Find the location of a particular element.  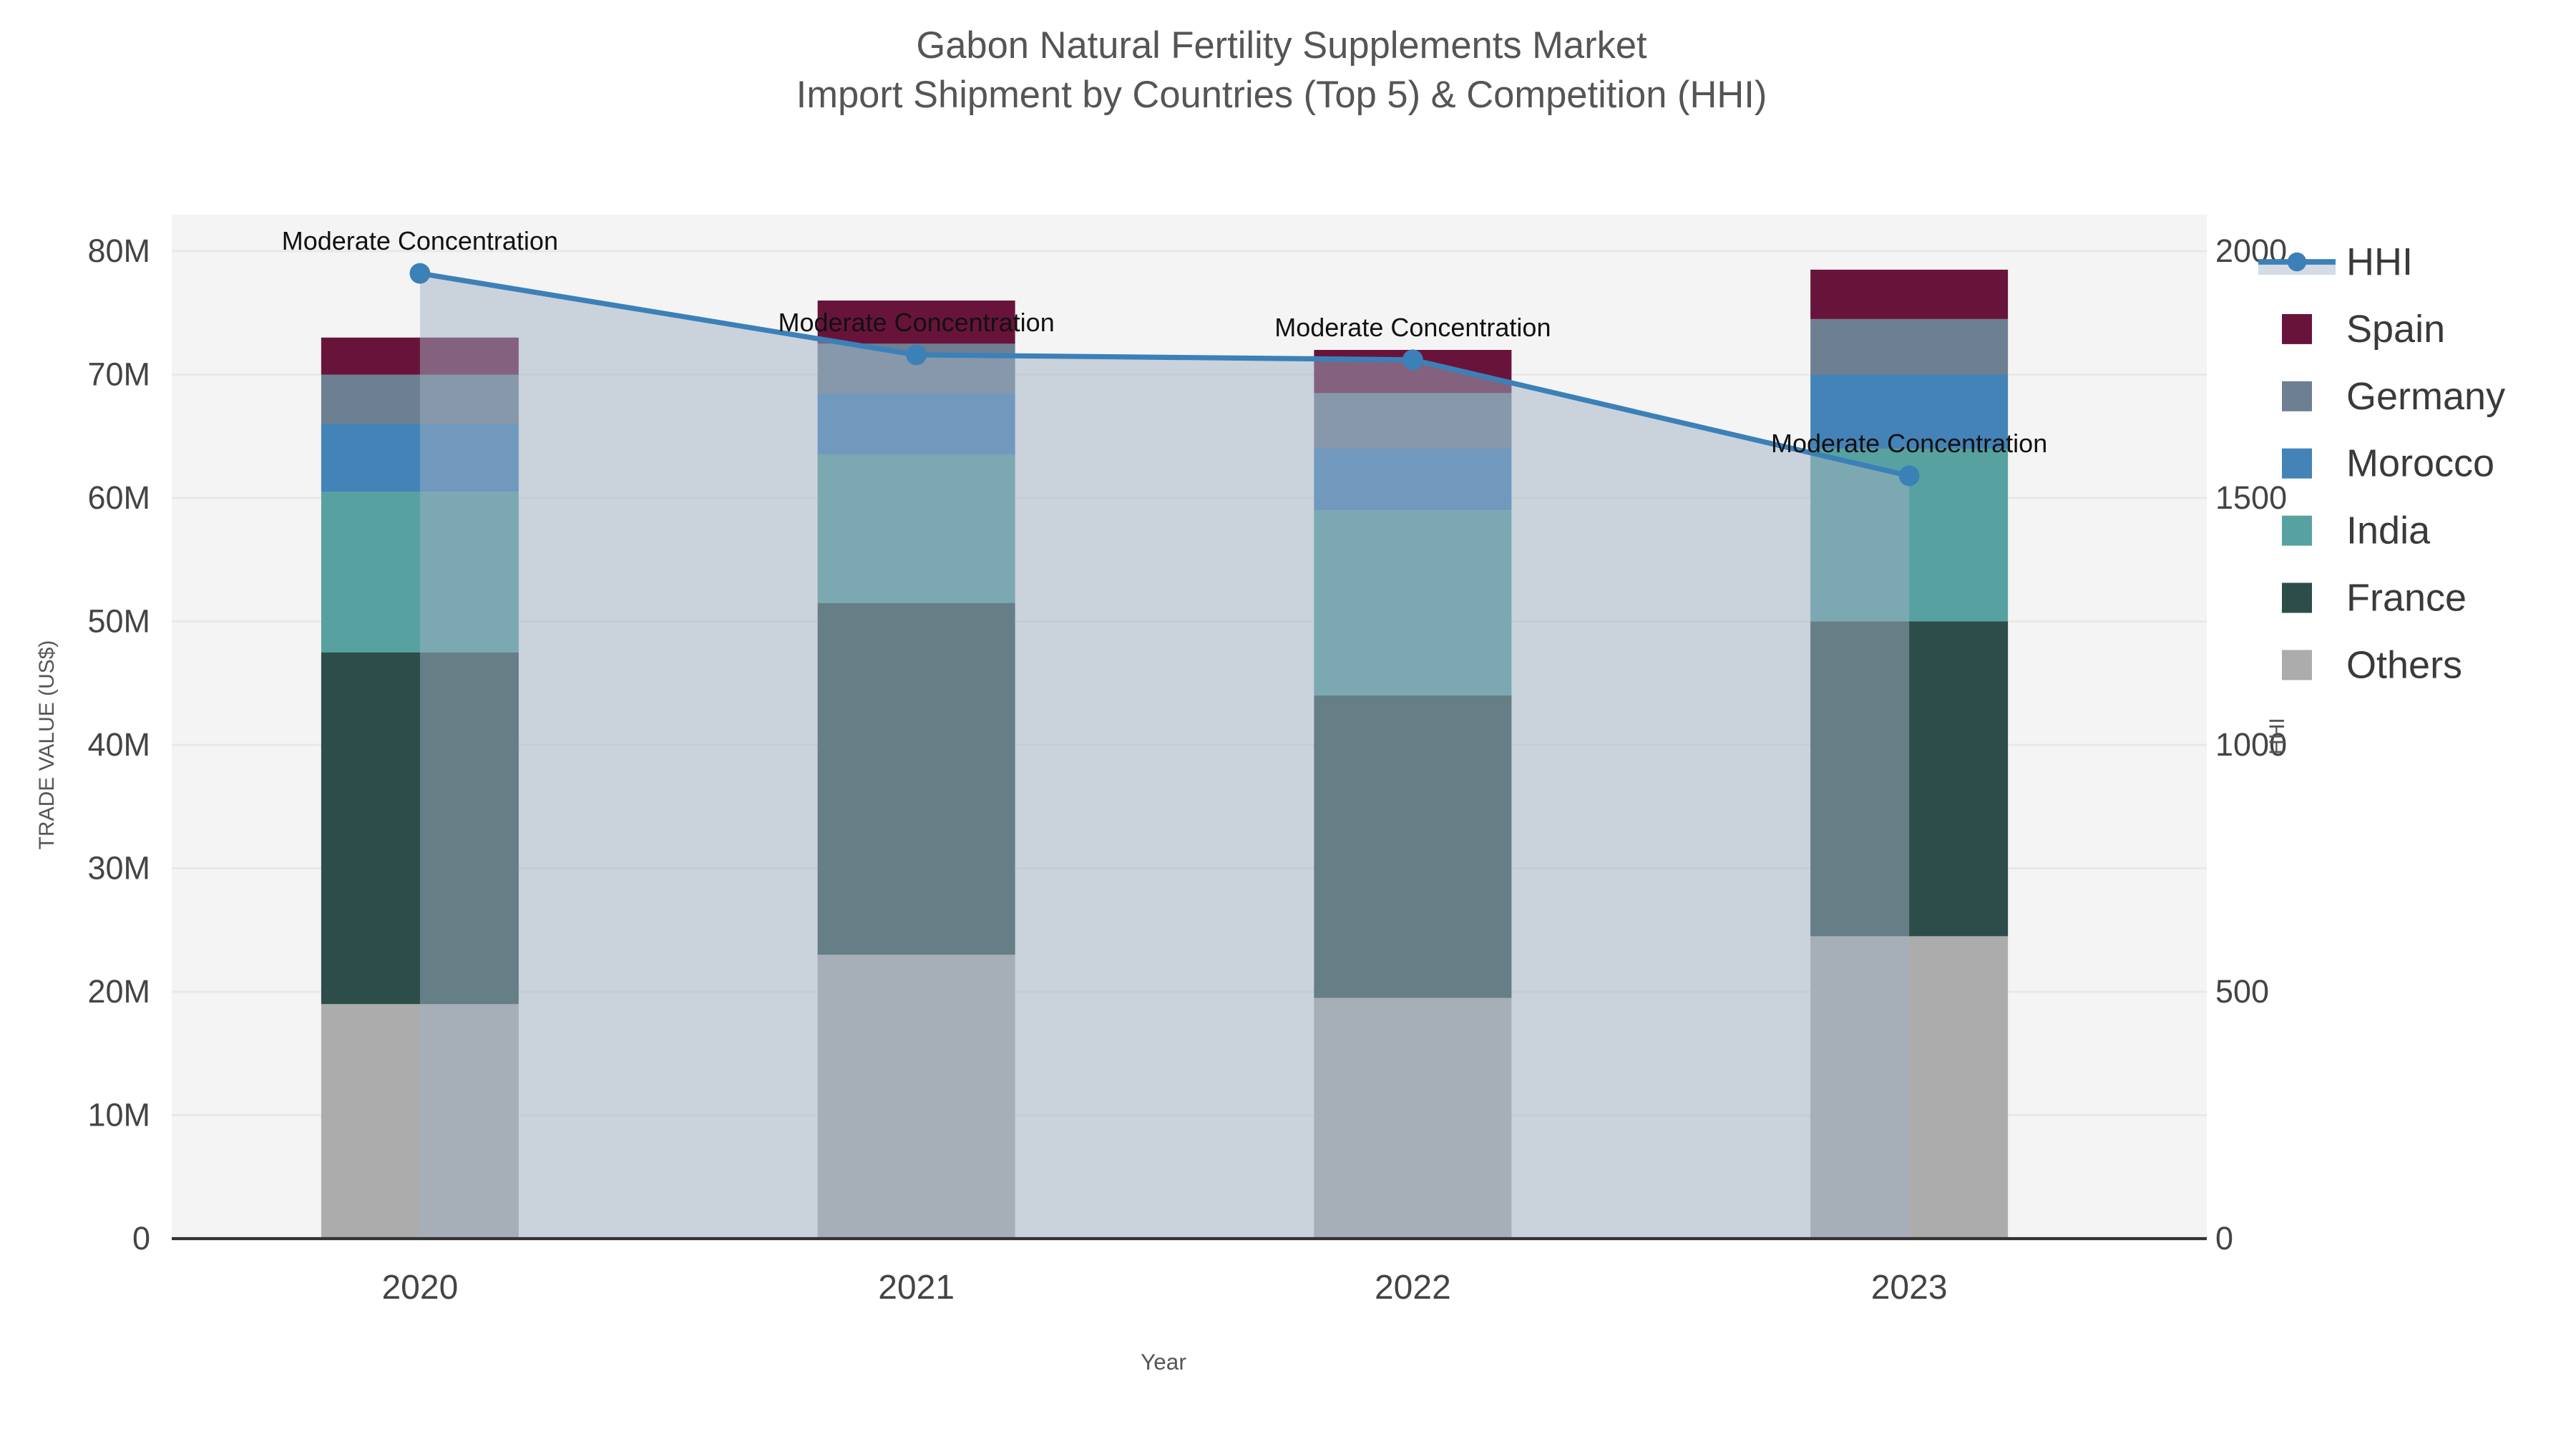

legend-swatch-morocco is located at coordinates (2297, 463).